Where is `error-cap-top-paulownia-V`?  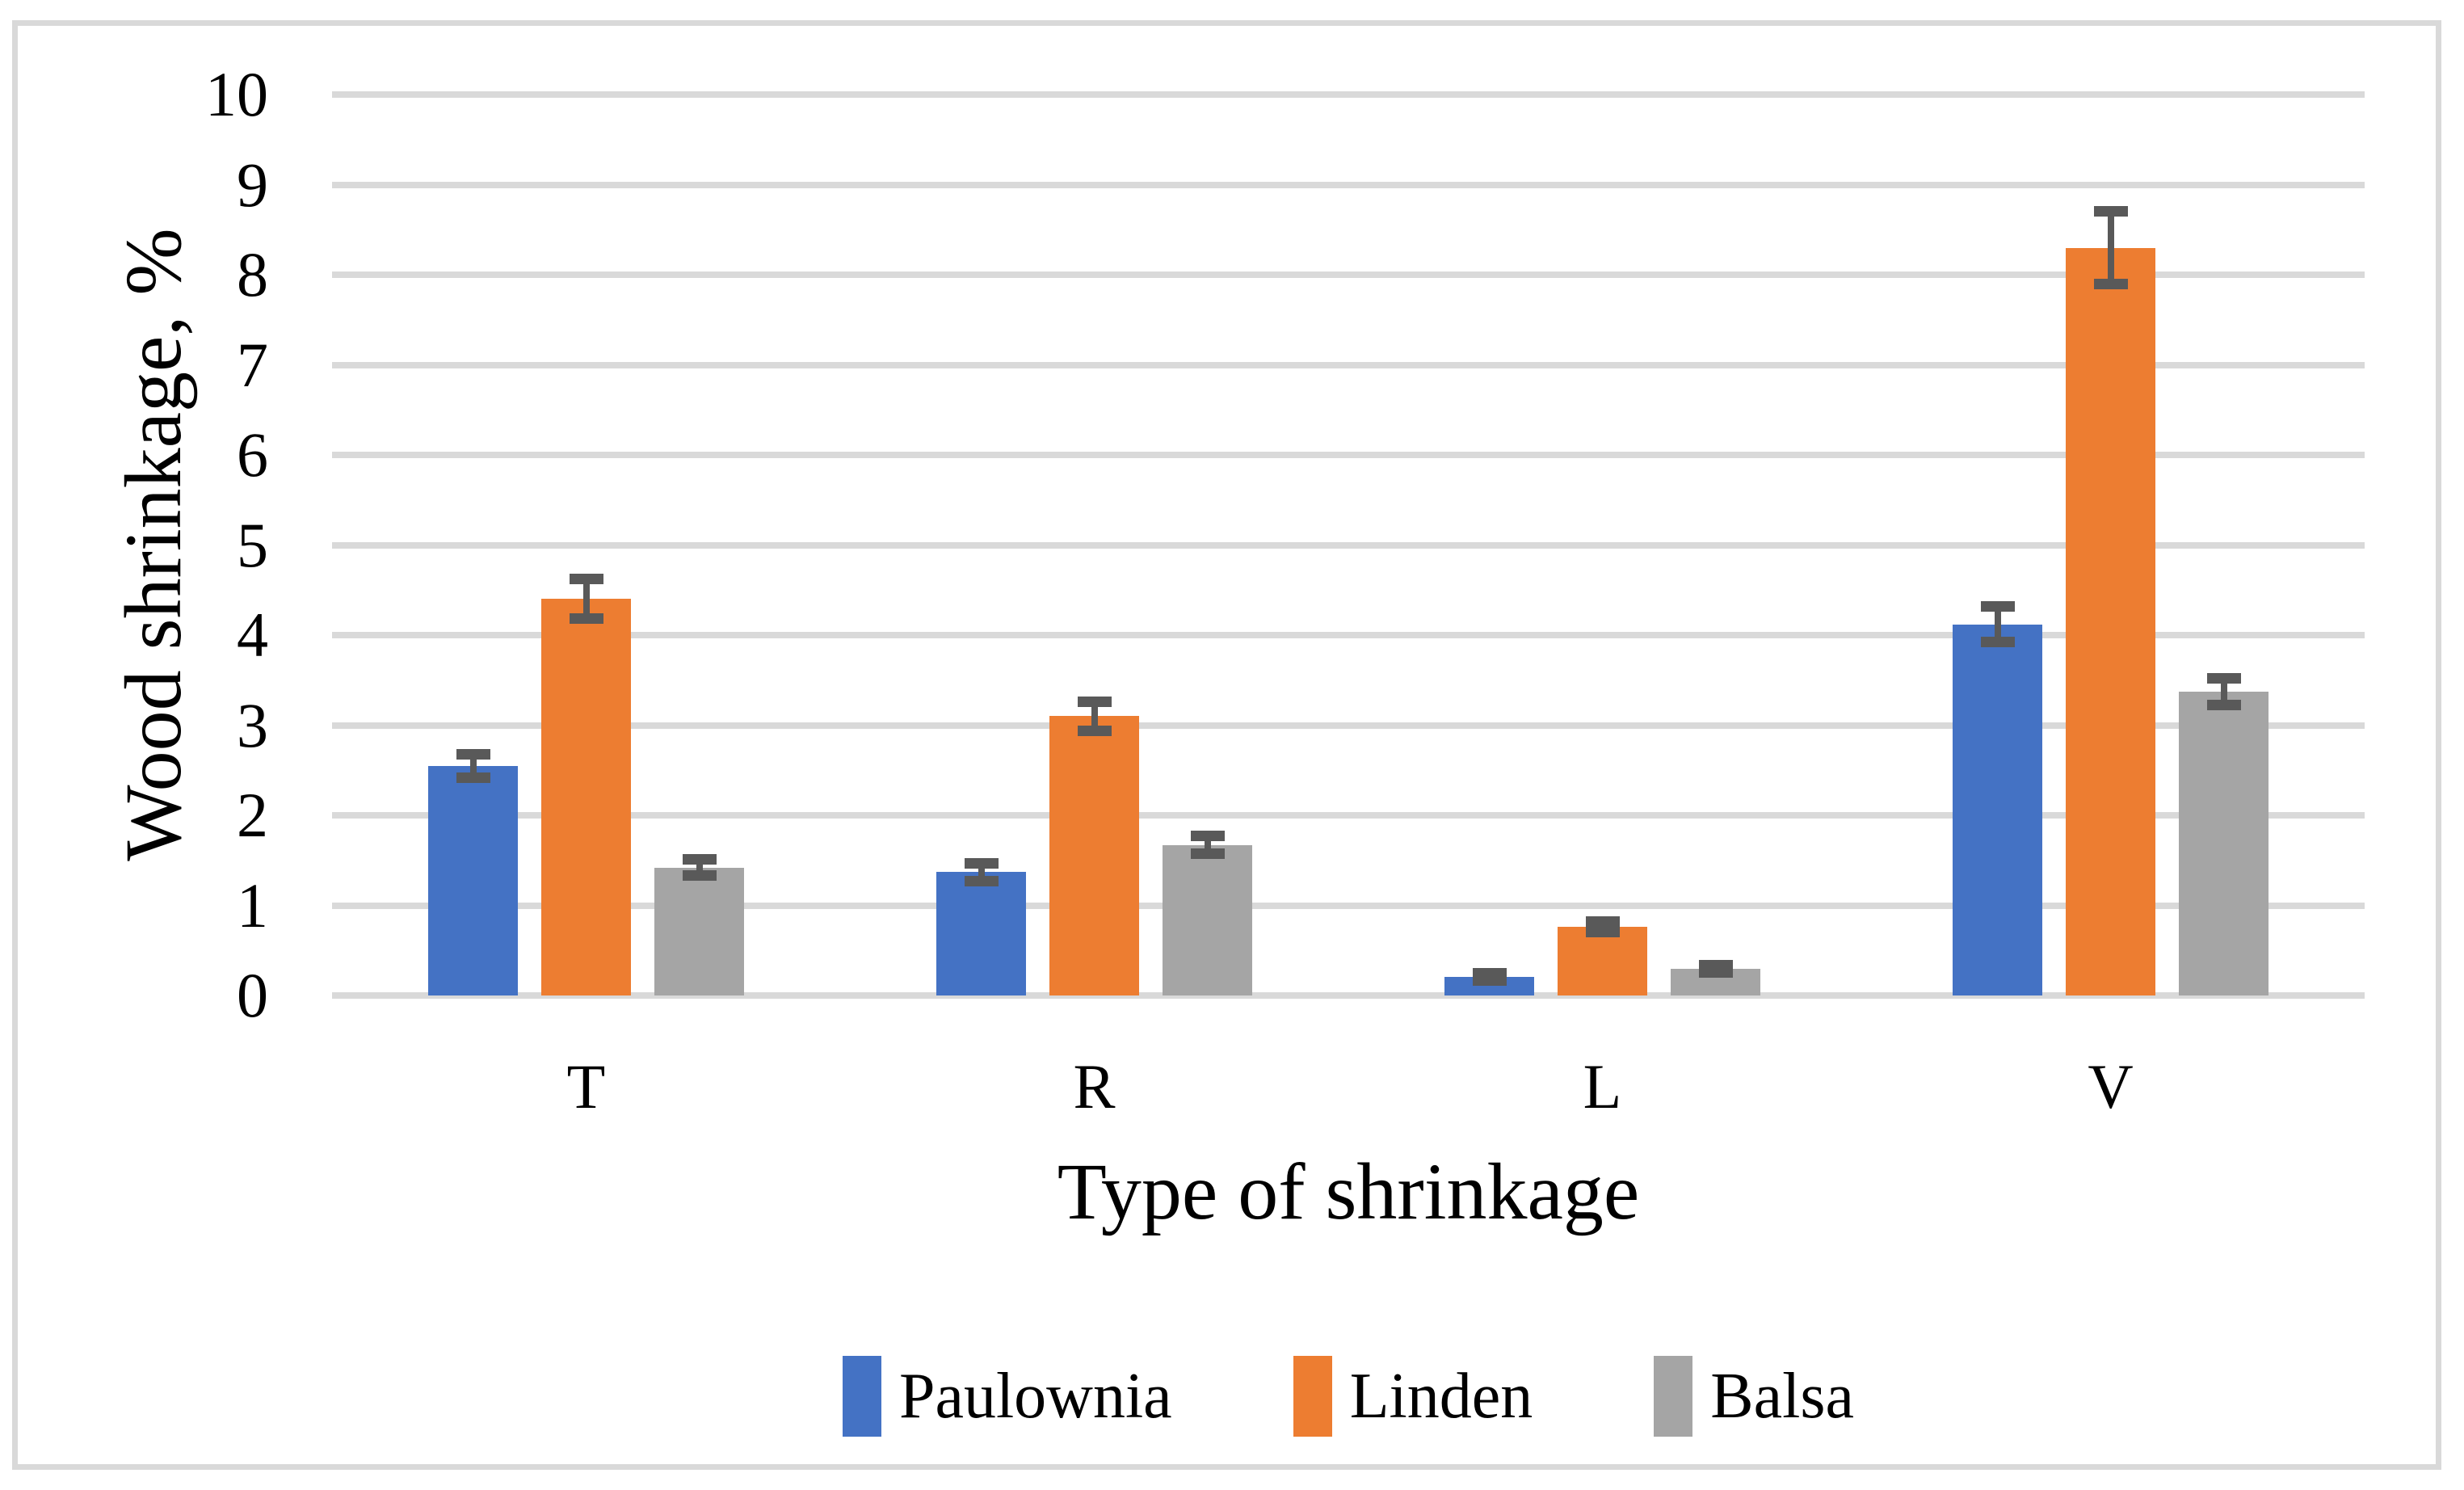 error-cap-top-paulownia-V is located at coordinates (1997, 606).